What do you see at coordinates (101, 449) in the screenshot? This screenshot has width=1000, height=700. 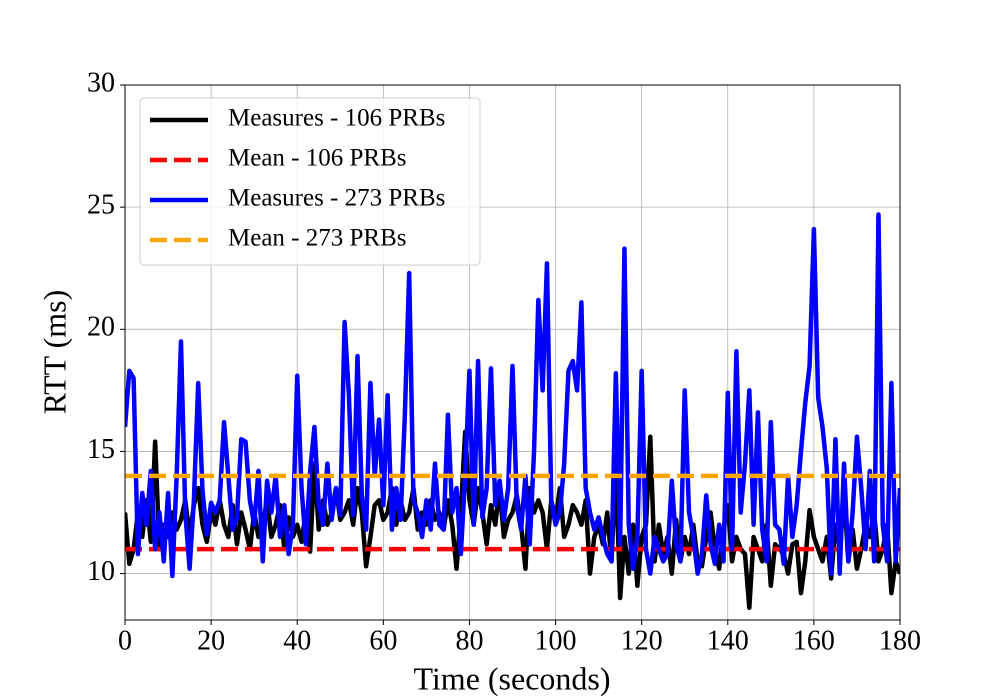 I see `y-tick-label: 15` at bounding box center [101, 449].